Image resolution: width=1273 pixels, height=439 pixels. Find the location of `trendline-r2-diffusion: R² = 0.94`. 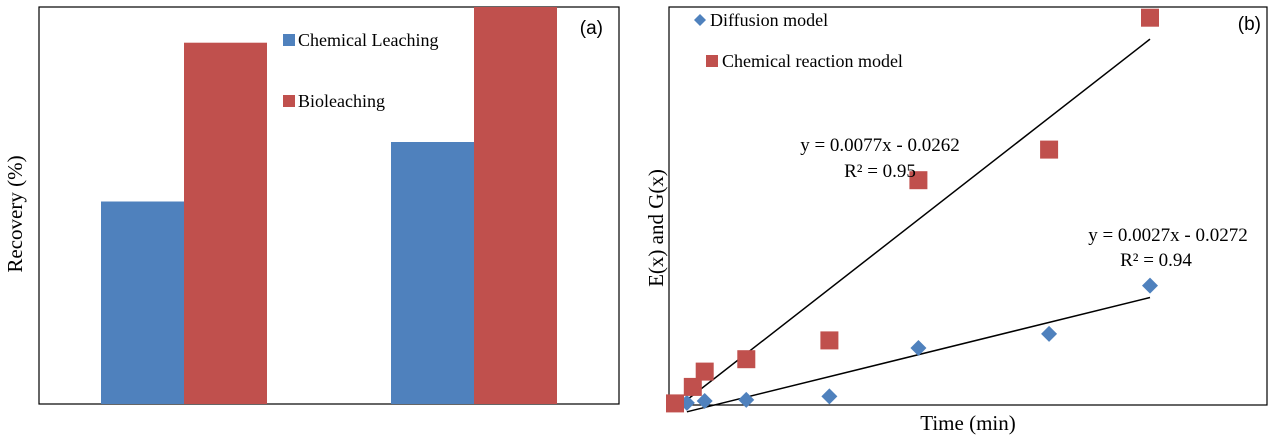

trendline-r2-diffusion: R² = 0.94 is located at coordinates (1156, 260).